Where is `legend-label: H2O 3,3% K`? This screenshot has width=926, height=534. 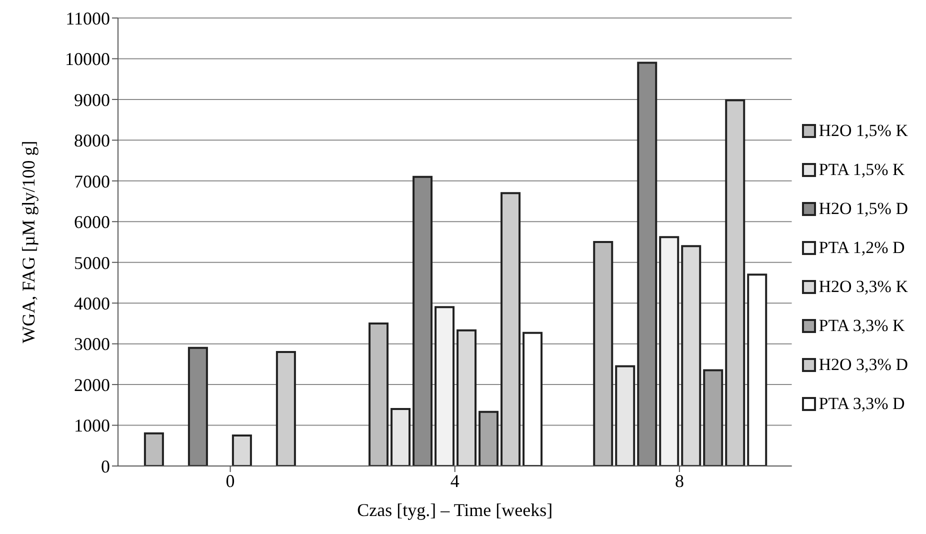
legend-label: H2O 3,3% K is located at coordinates (863, 287).